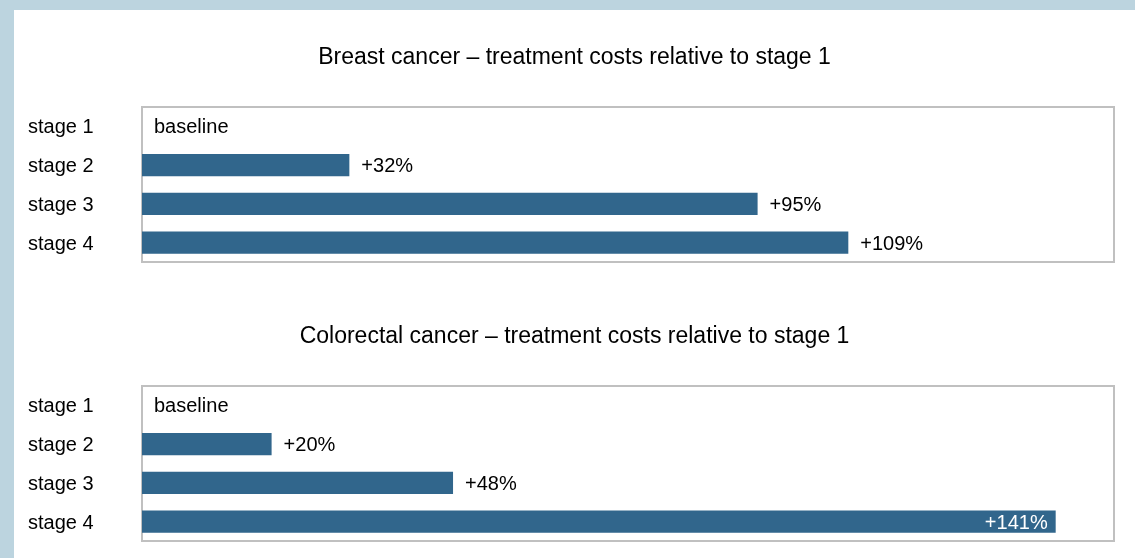  I want to click on data-label: +95%, so click(795, 203).